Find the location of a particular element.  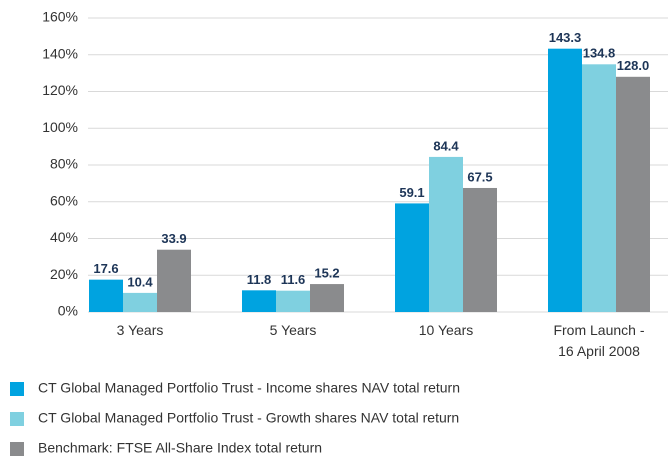

value-label: 143.3 is located at coordinates (565, 37).